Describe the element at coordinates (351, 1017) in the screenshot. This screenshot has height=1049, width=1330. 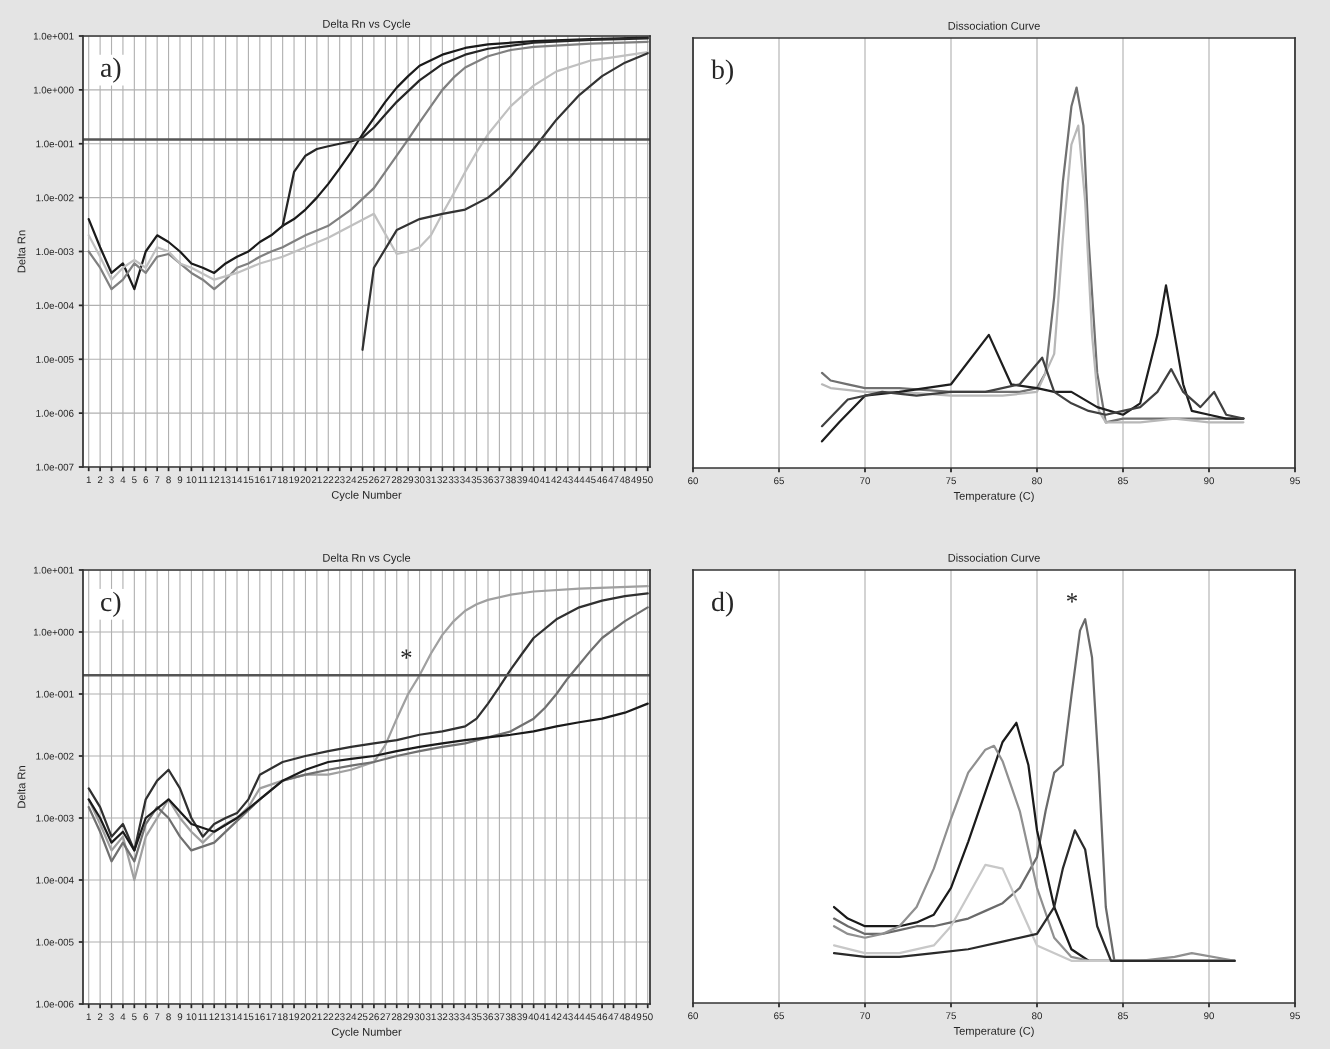
I see `x-tick-label: 24` at that location.